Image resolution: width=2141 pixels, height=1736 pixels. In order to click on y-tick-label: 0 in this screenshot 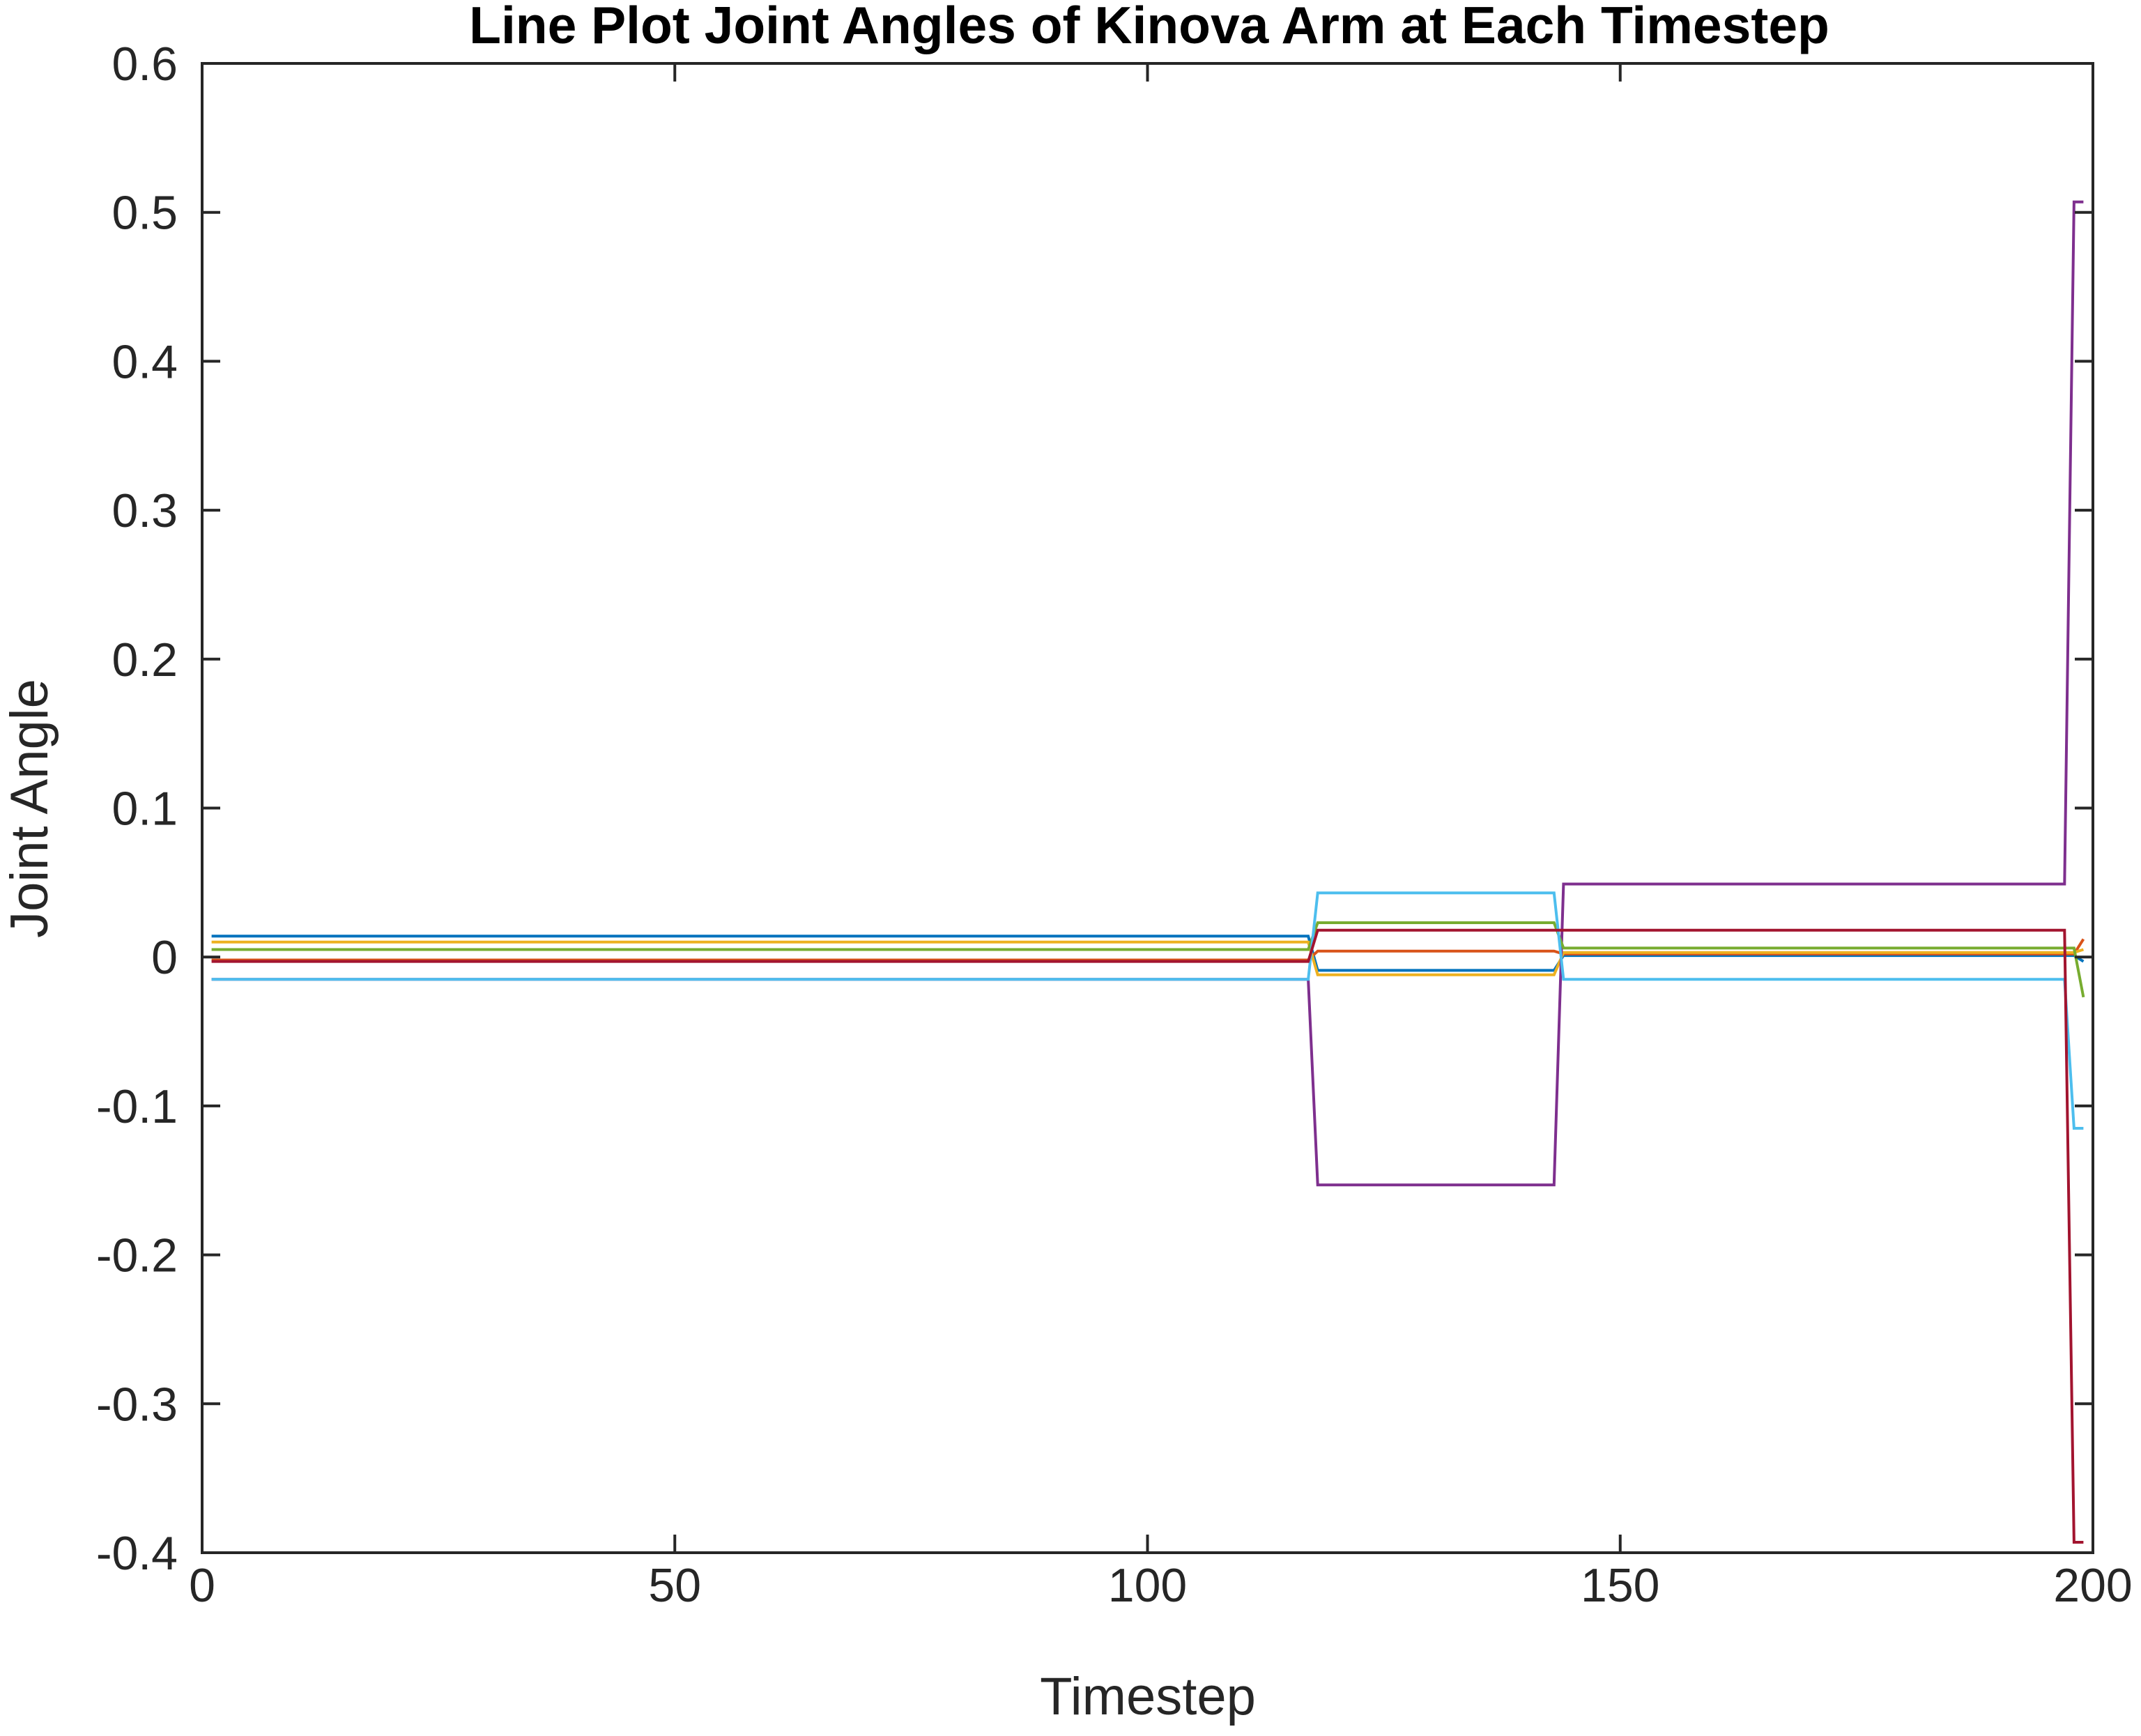, I will do `click(164, 957)`.